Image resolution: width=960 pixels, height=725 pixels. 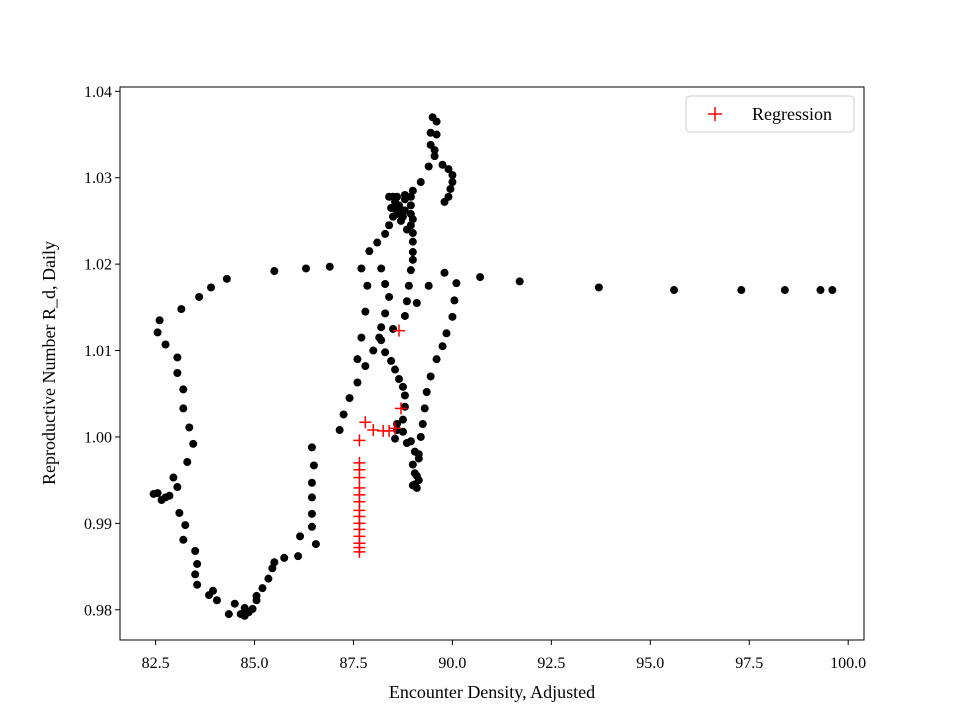 What do you see at coordinates (156, 663) in the screenshot?
I see `x-tick-label: 82.5` at bounding box center [156, 663].